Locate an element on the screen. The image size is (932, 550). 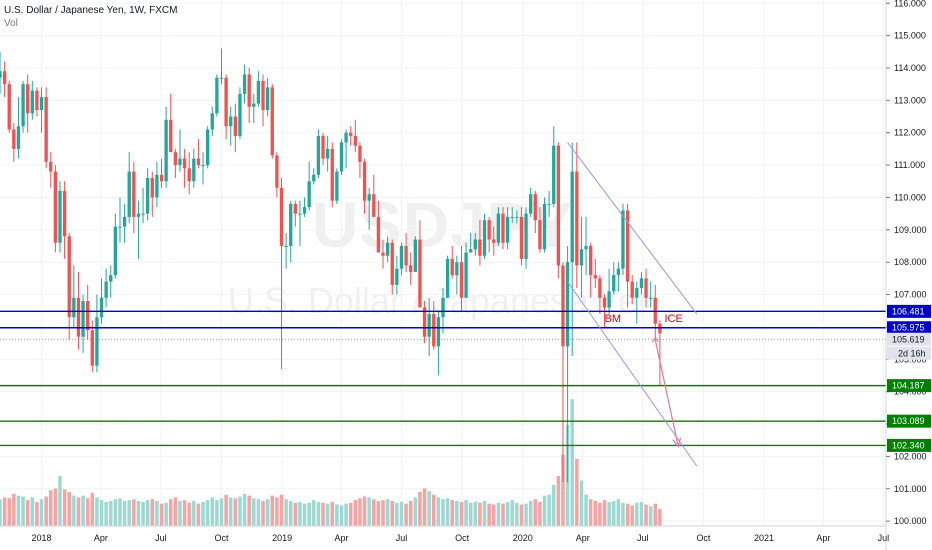
price-tag: 105.975 is located at coordinates (909, 328).